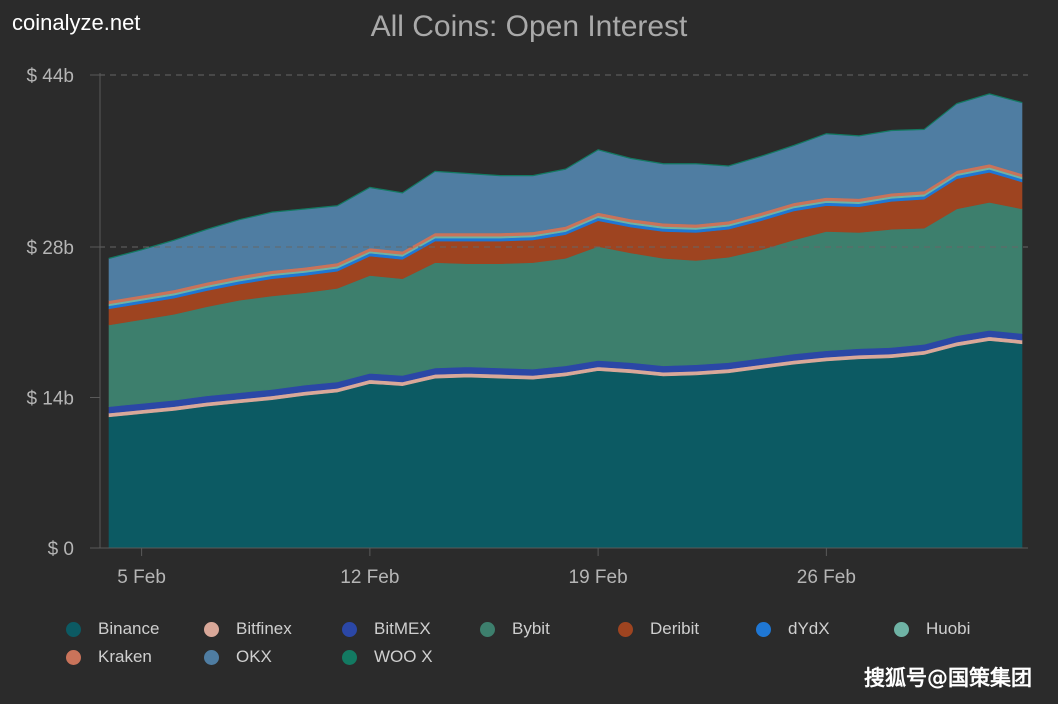 The width and height of the screenshot is (1058, 704). Describe the element at coordinates (50, 76) in the screenshot. I see `y-tick-label: $ 44b` at that location.